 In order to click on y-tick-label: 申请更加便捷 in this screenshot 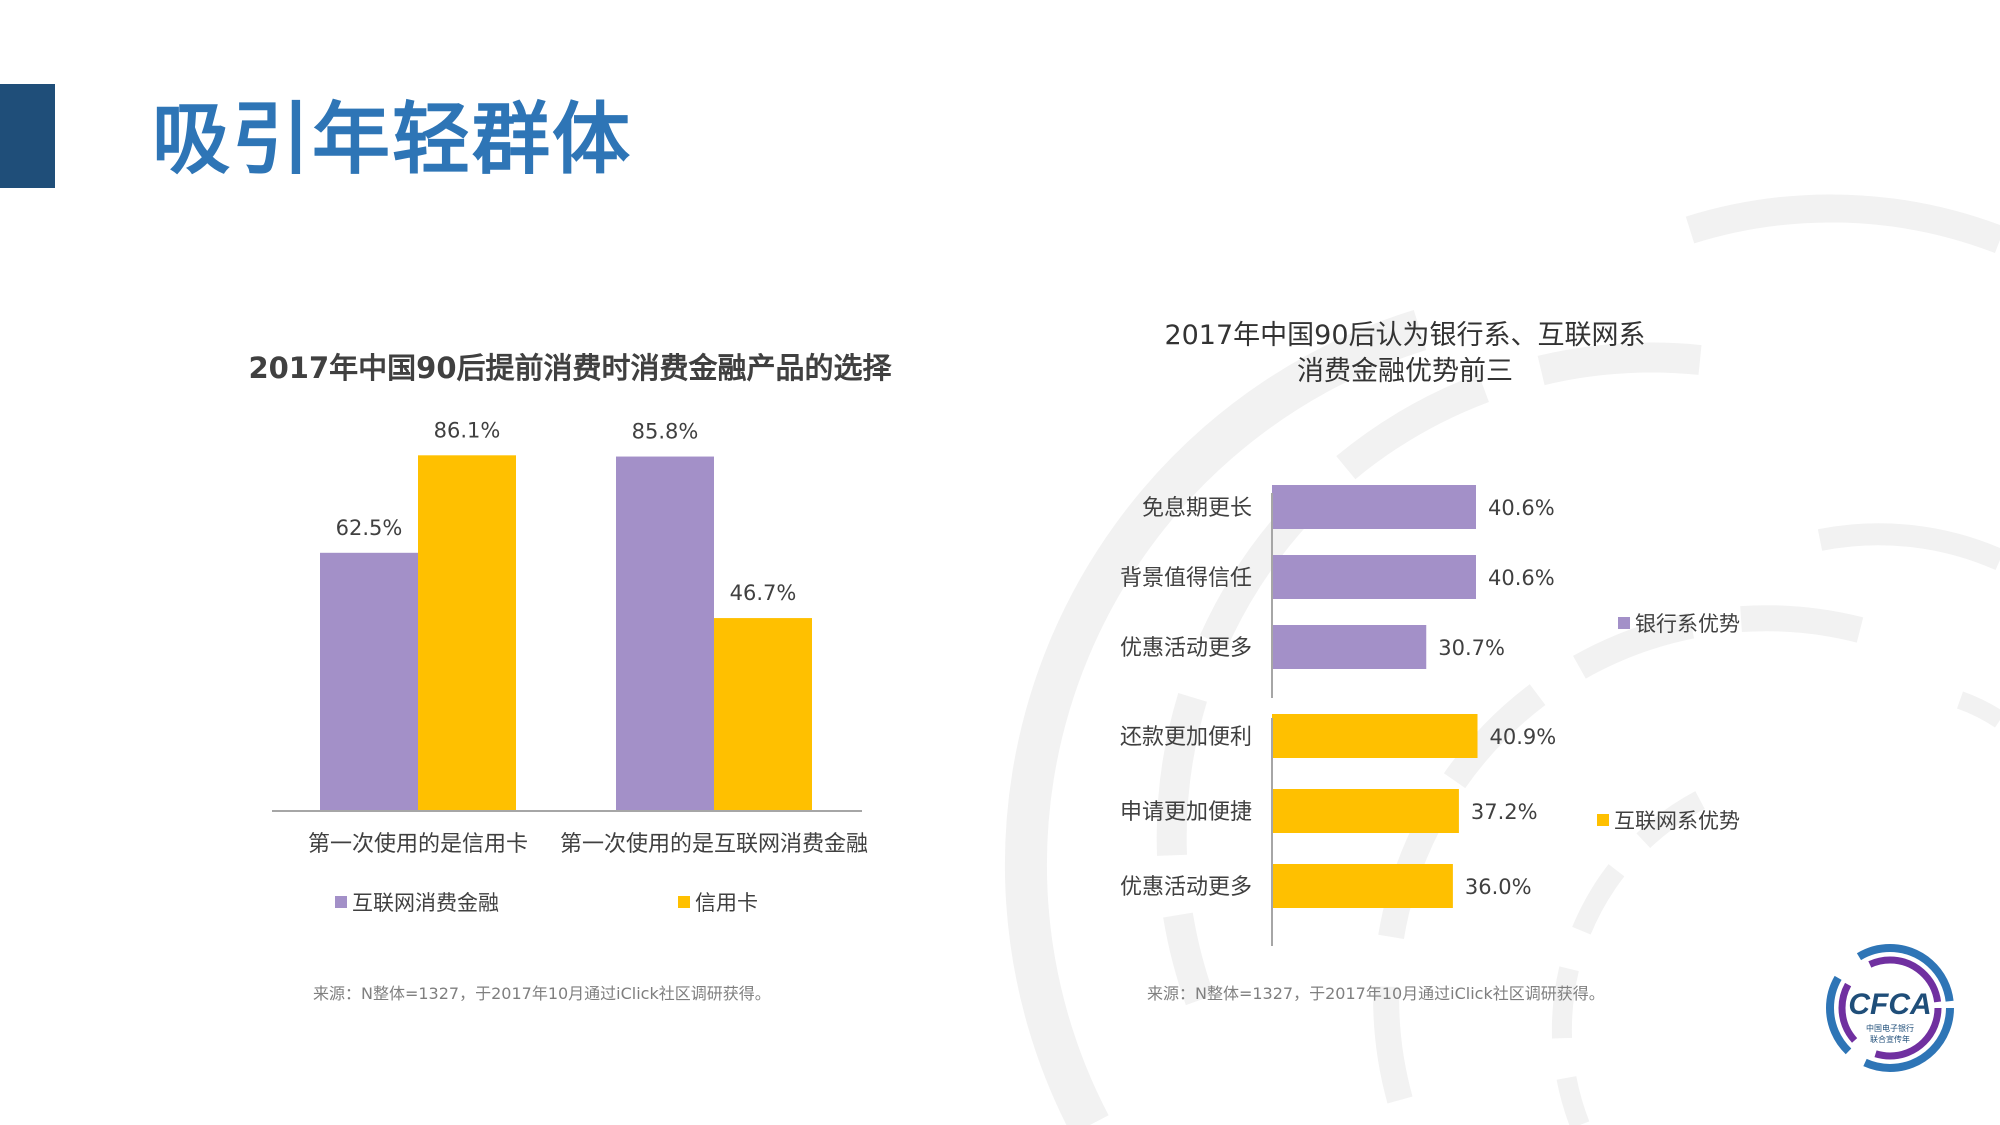, I will do `click(1186, 812)`.